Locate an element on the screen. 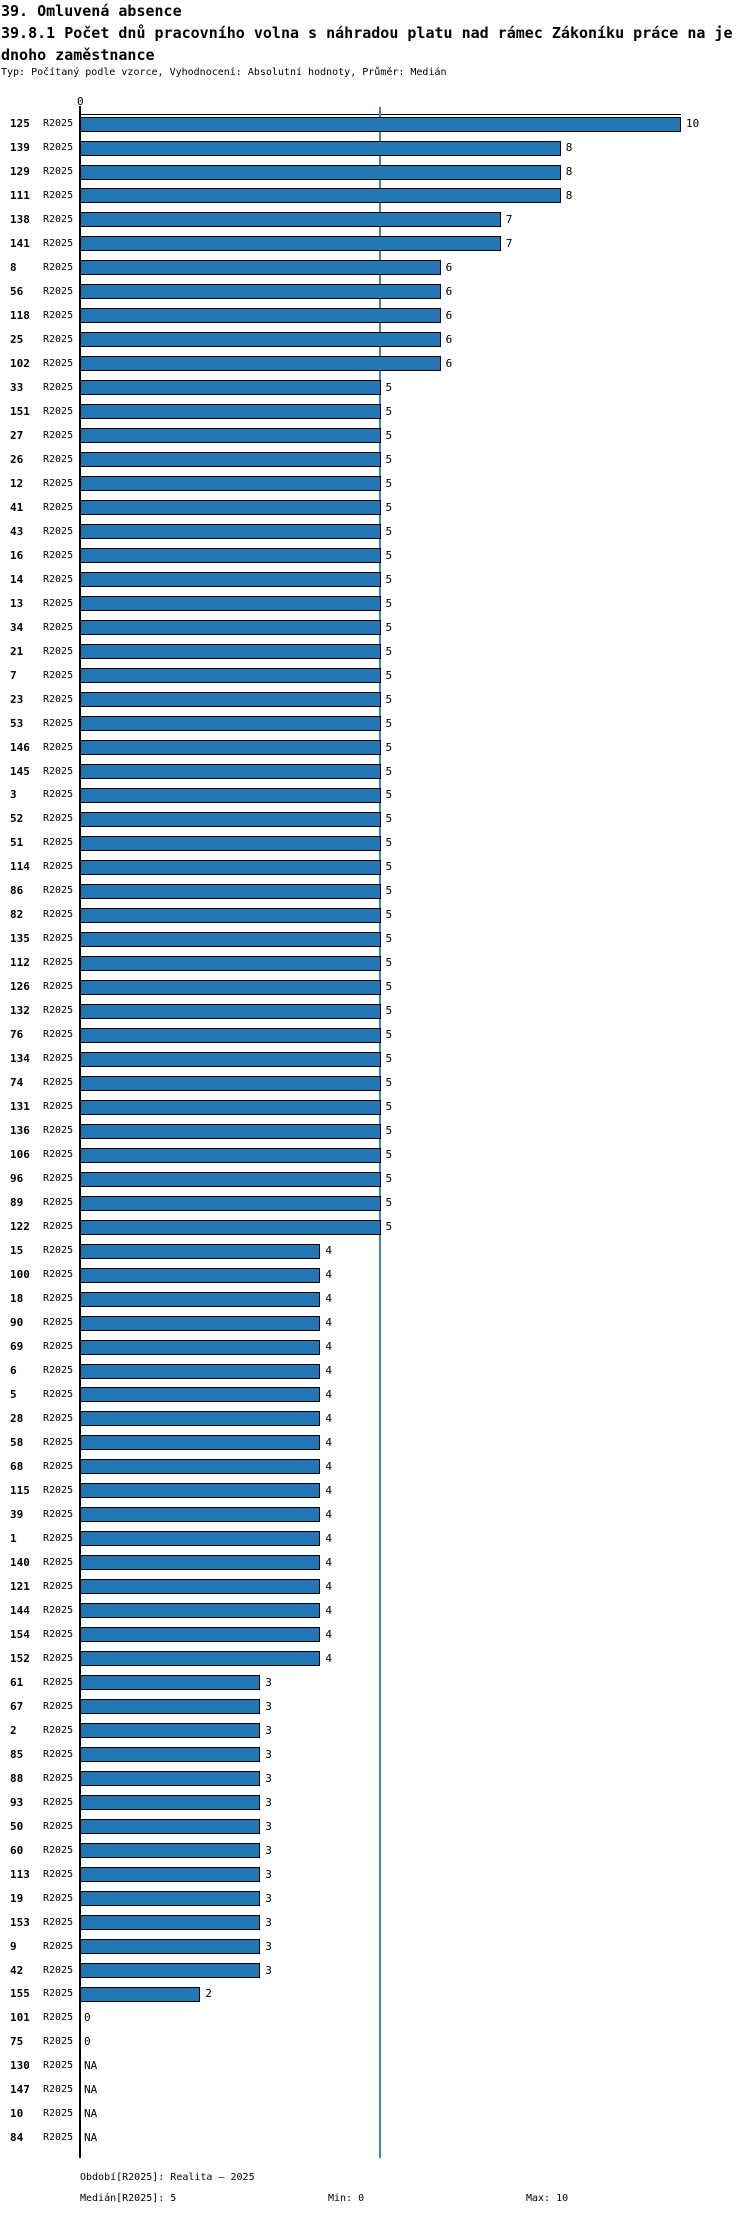 The image size is (750, 2214). footer-median-label: Medián[R2025]: 5 is located at coordinates (128, 2198).